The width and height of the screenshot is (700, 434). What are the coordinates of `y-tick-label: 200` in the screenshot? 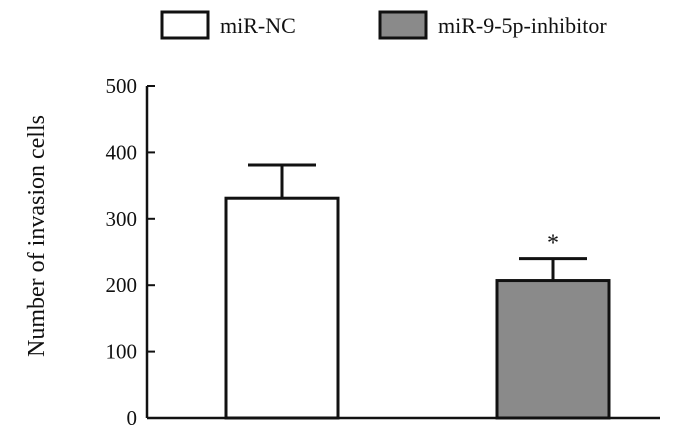 It's located at (122, 285).